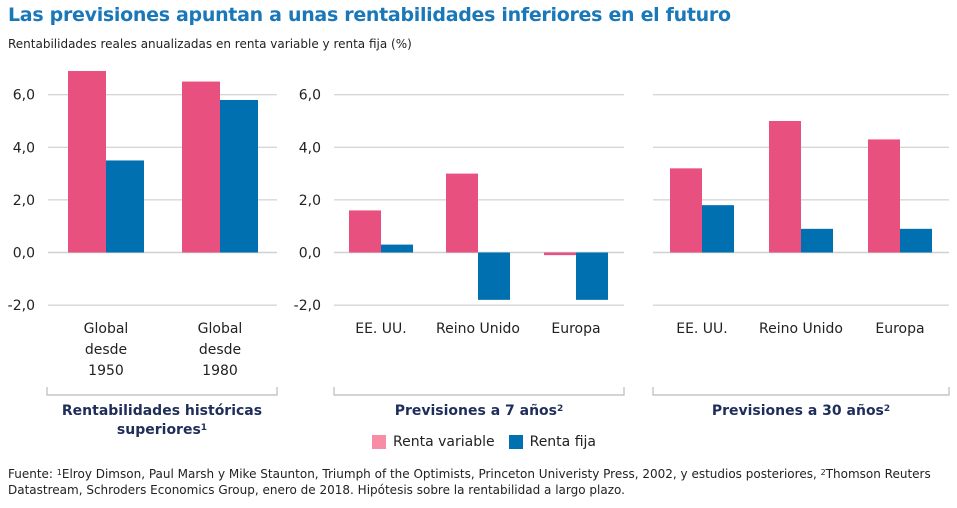  I want to click on legend-swatch-renta-variable, so click(379, 442).